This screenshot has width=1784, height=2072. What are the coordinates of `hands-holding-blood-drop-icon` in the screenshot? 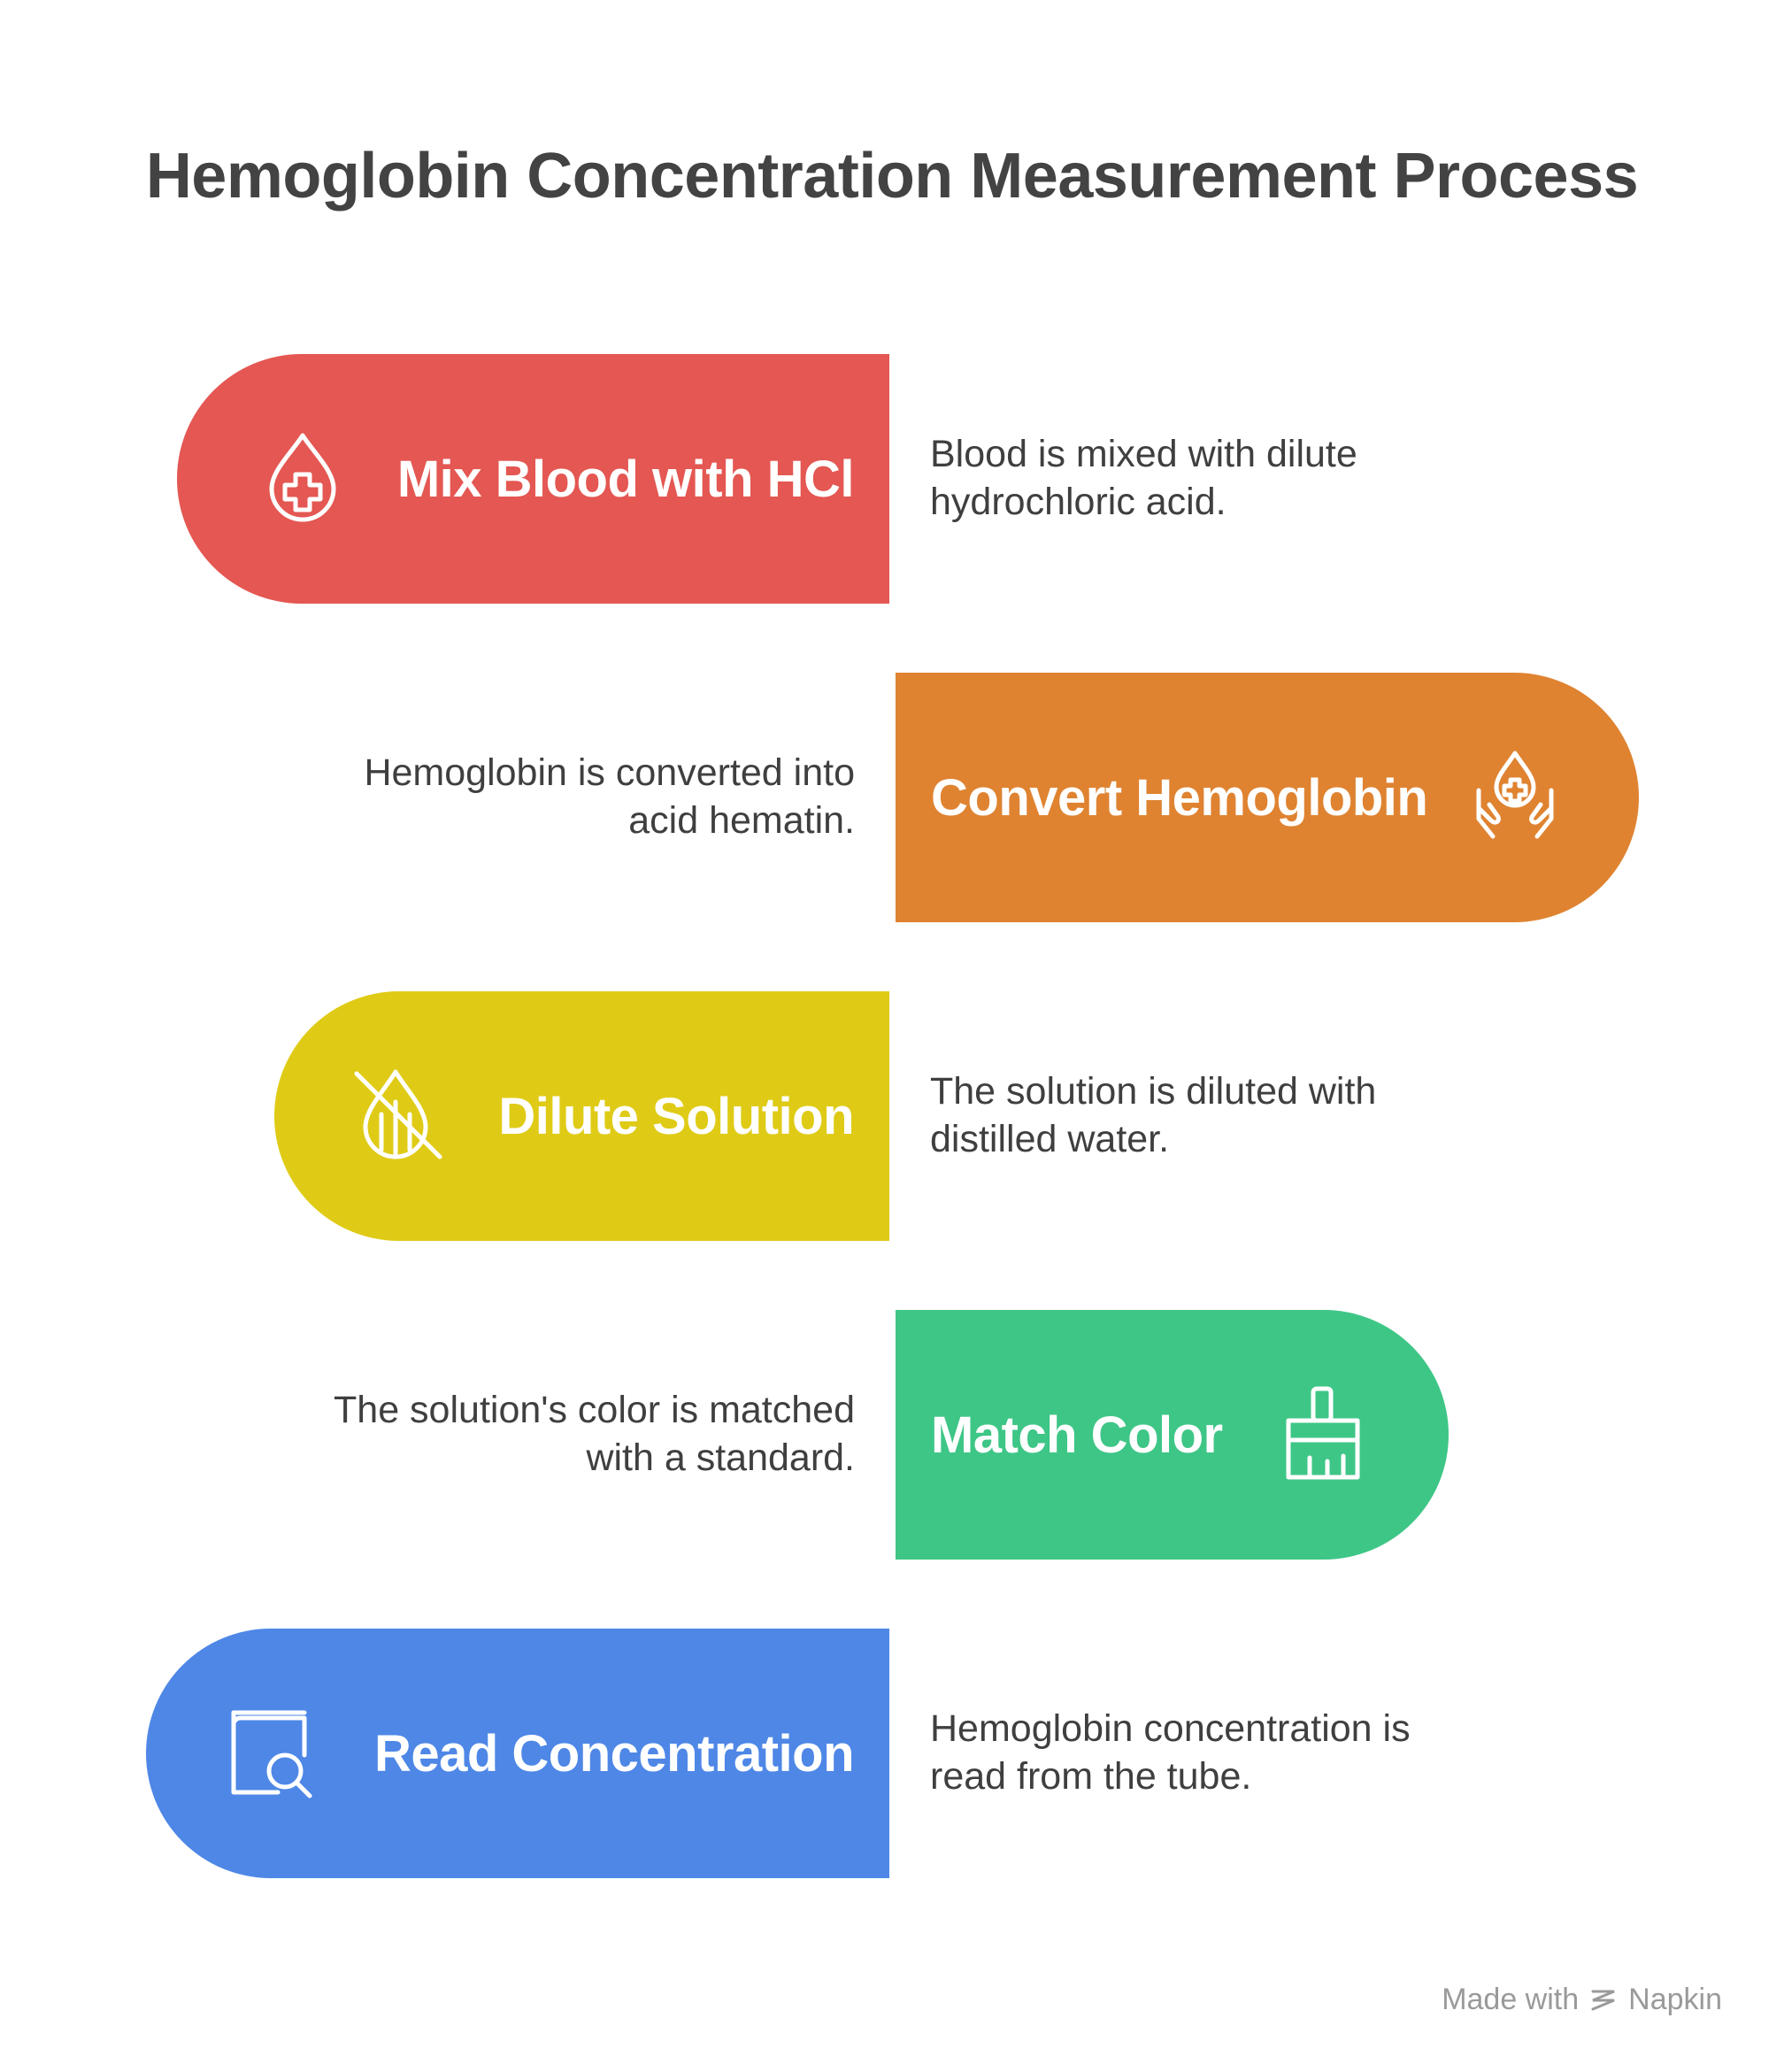 It's located at (1515, 796).